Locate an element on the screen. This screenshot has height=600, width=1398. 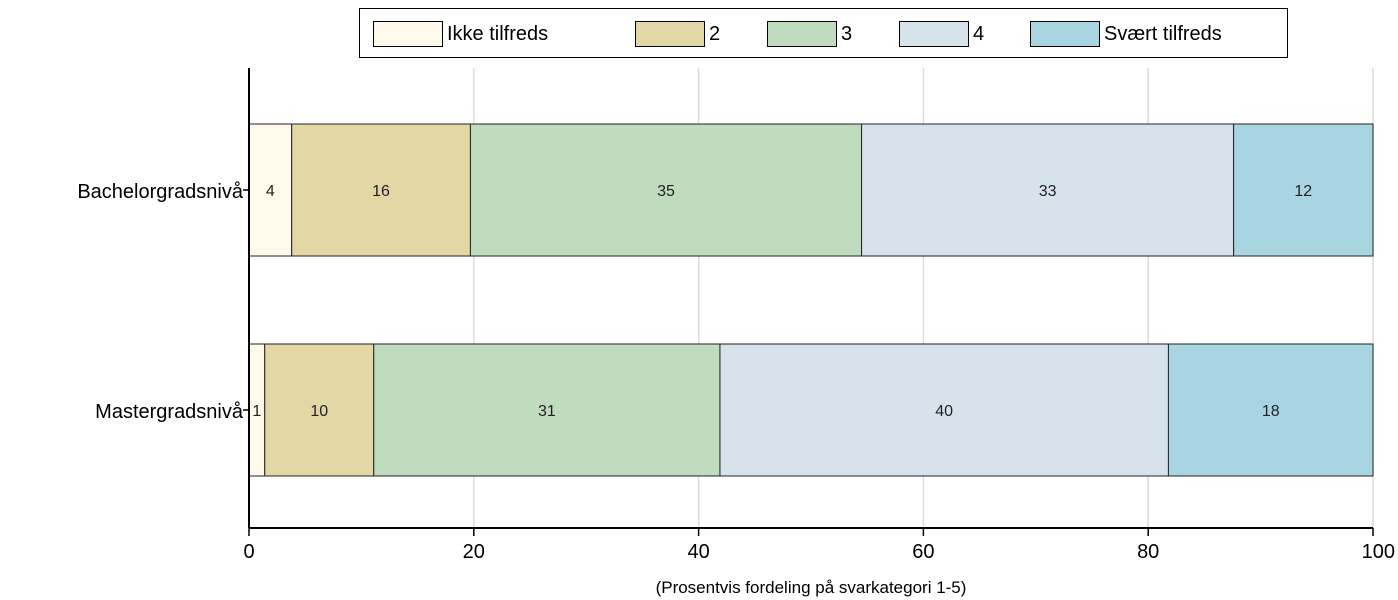
data-label: 35 is located at coordinates (666, 191).